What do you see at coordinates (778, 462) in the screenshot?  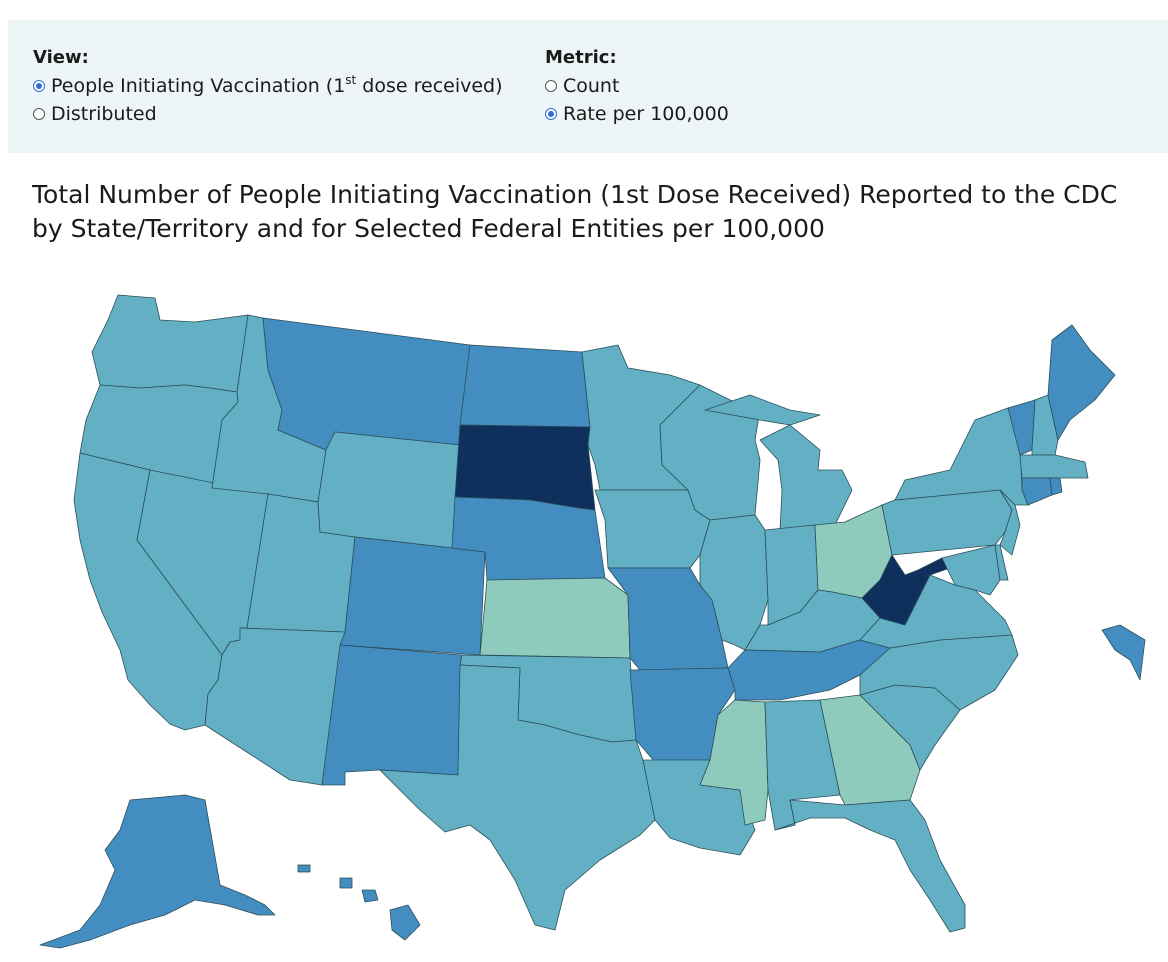 I see `state-MI` at bounding box center [778, 462].